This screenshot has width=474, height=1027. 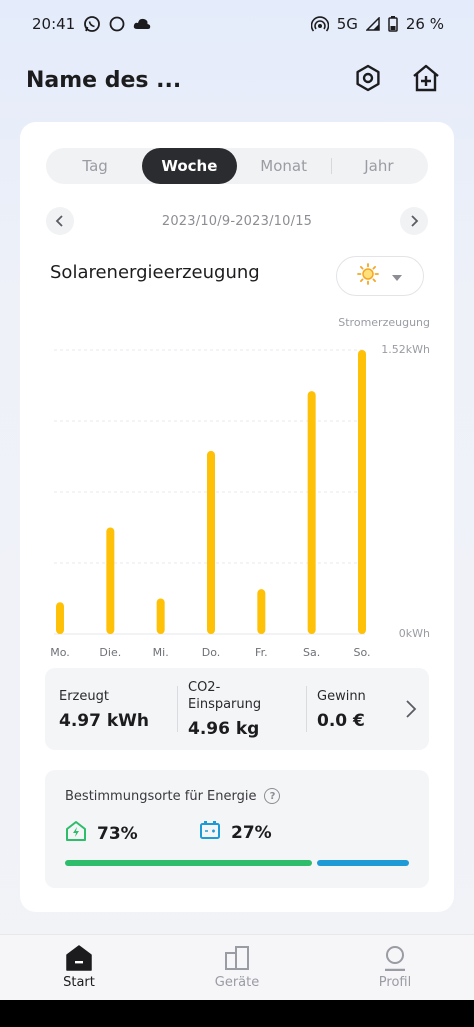 What do you see at coordinates (331, 166) in the screenshot?
I see `tab-divider` at bounding box center [331, 166].